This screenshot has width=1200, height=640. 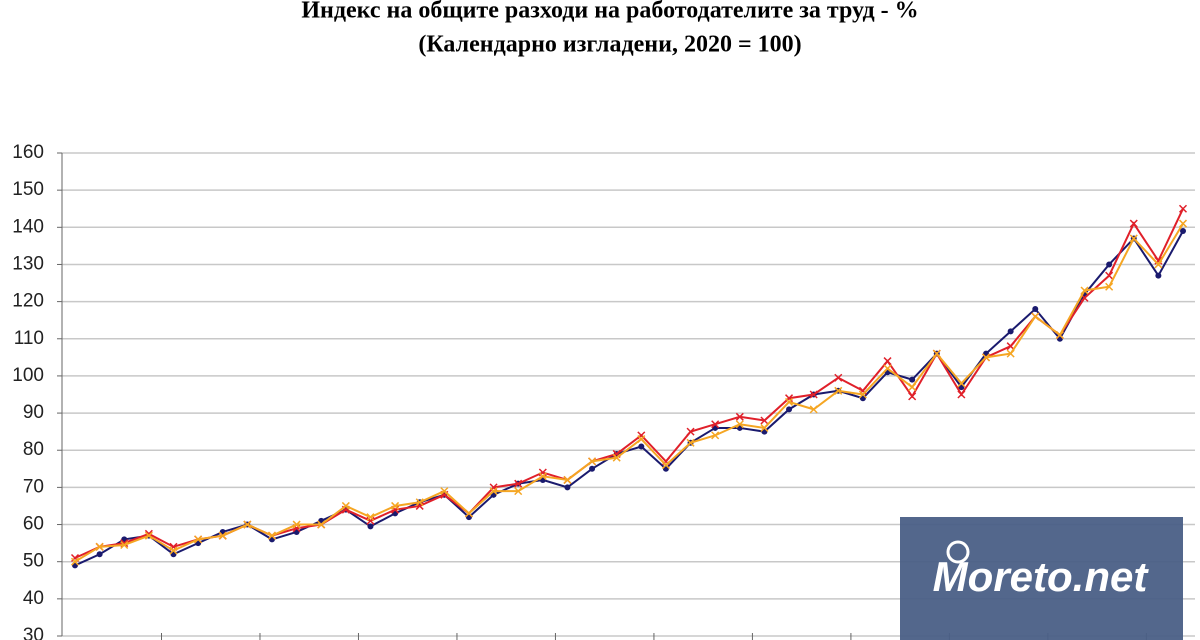 I want to click on chart-subtitle: (Календарно изгладени, 2020 = 100), so click(x=609, y=45).